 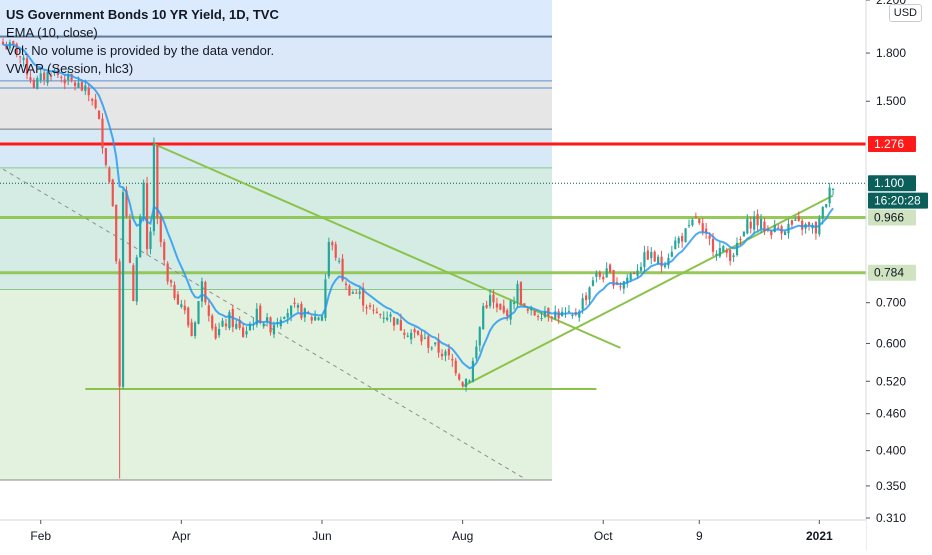 I want to click on price-tick-label: 0.520, so click(x=891, y=381).